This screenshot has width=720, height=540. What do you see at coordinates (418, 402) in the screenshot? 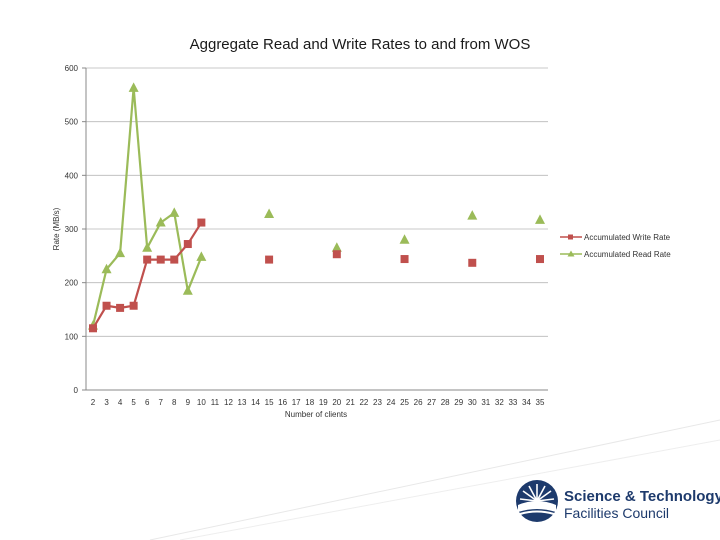
I see `x-tick-label: 26` at bounding box center [418, 402].